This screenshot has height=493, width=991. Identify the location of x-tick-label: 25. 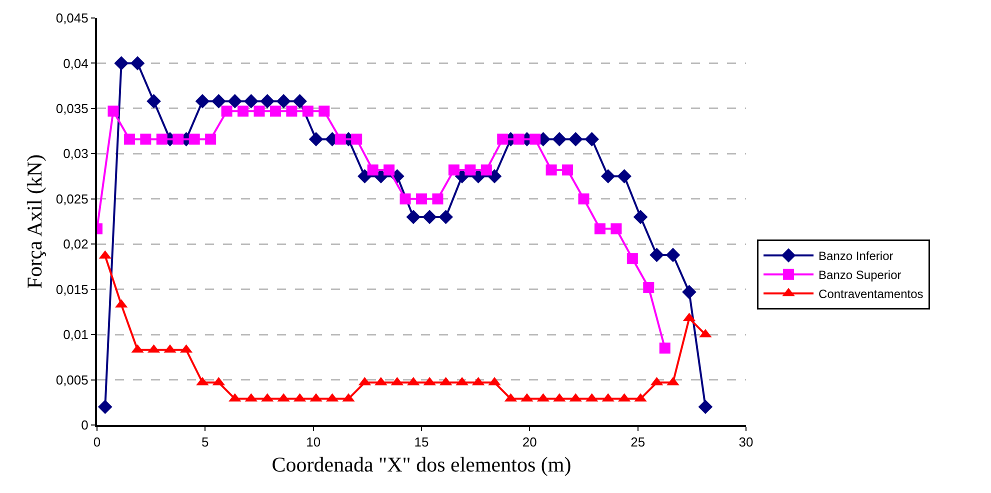
(638, 442).